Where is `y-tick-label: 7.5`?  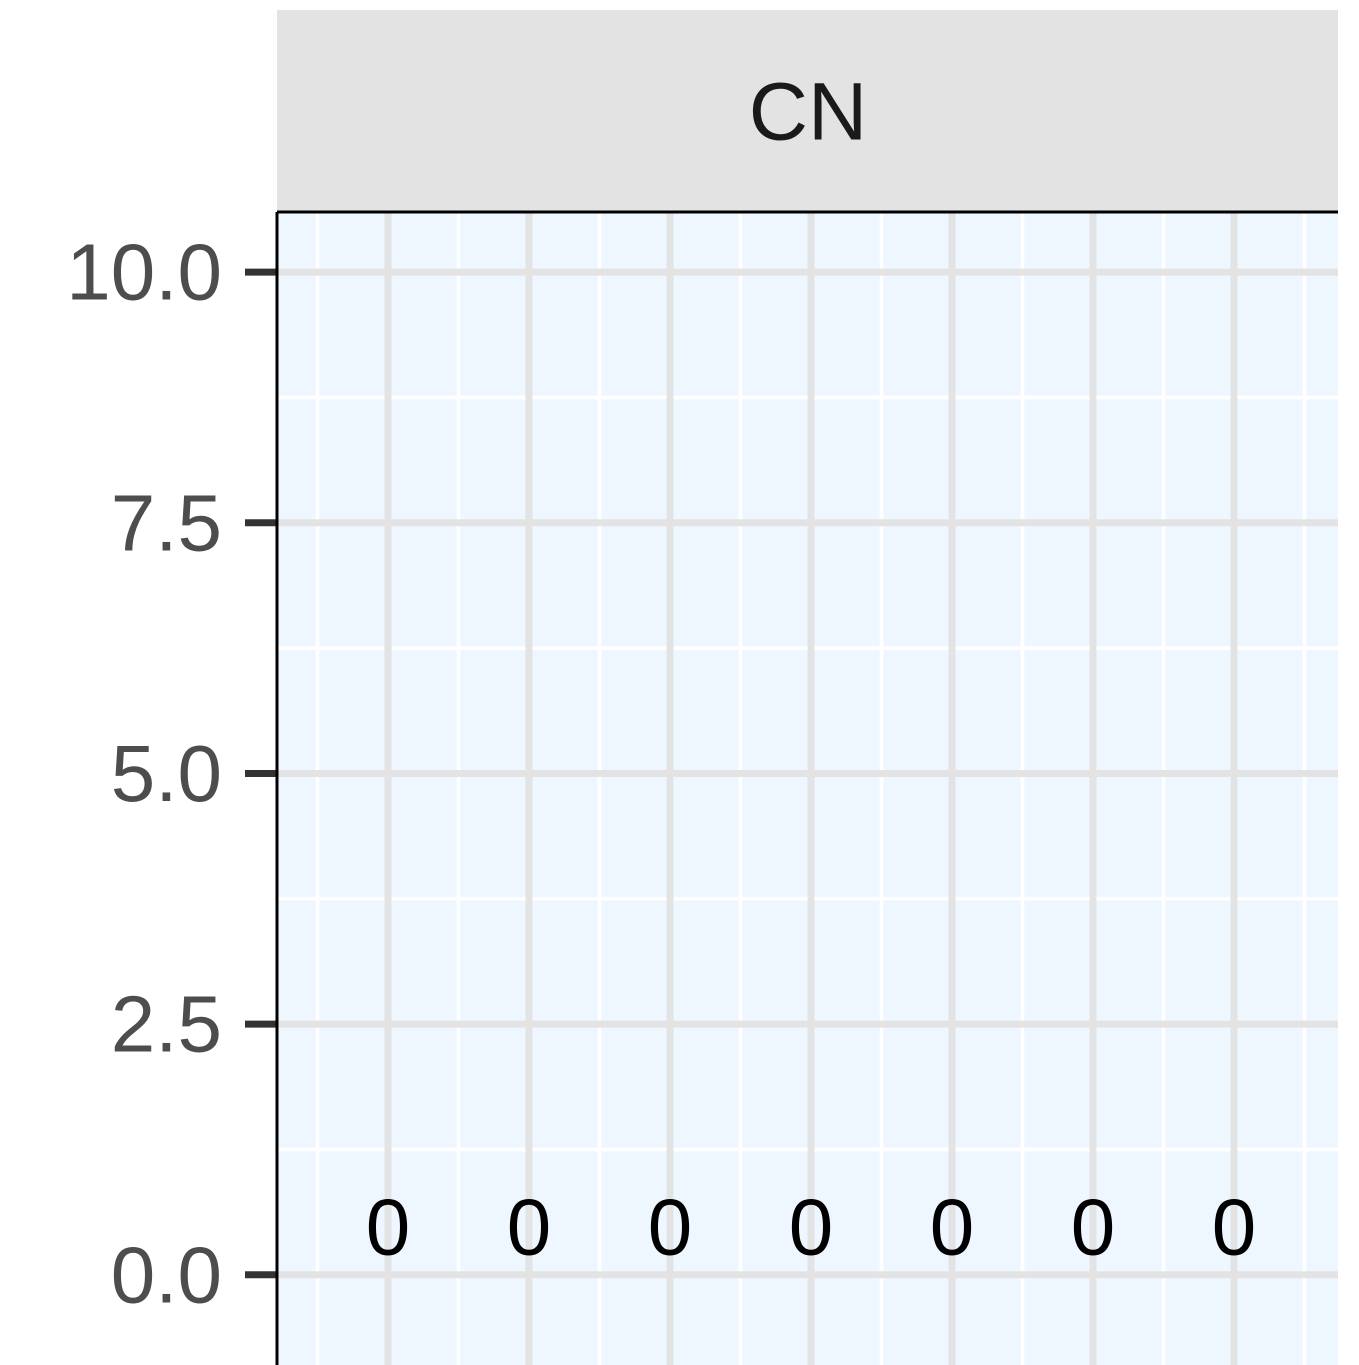 y-tick-label: 7.5 is located at coordinates (166, 522).